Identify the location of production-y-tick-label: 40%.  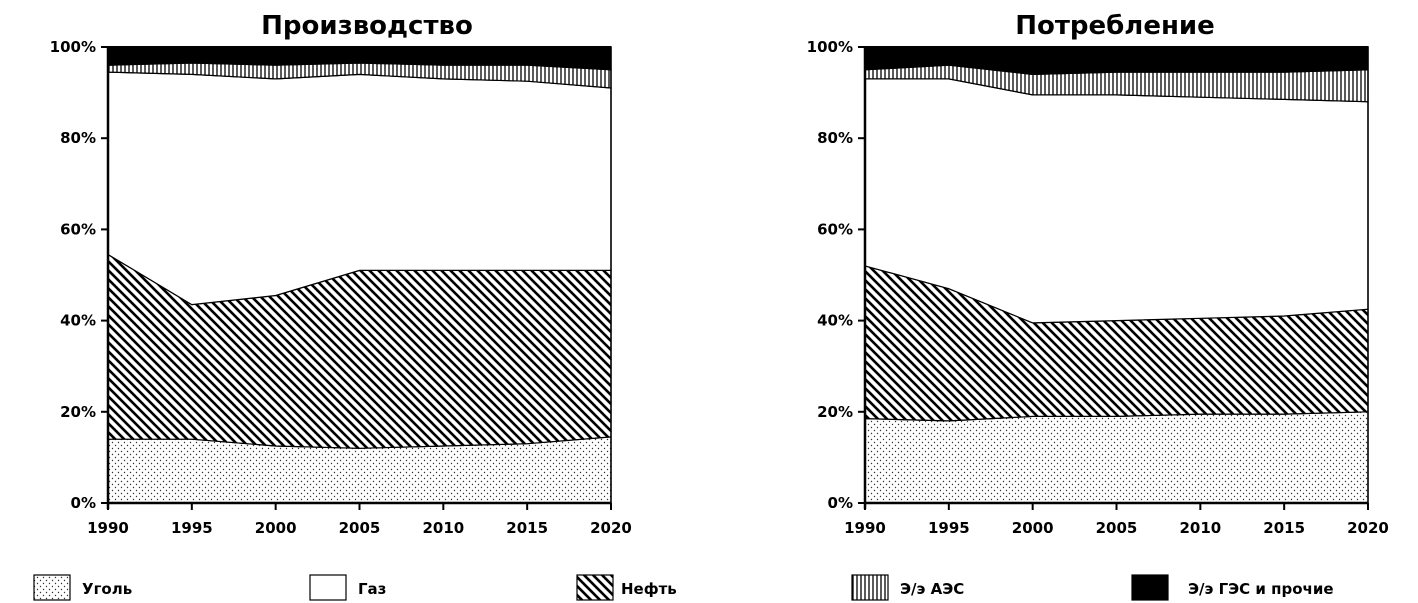
(78, 321).